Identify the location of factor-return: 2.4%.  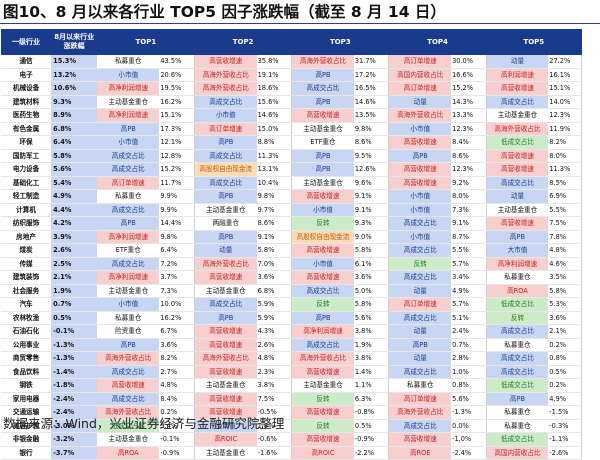
(469, 331).